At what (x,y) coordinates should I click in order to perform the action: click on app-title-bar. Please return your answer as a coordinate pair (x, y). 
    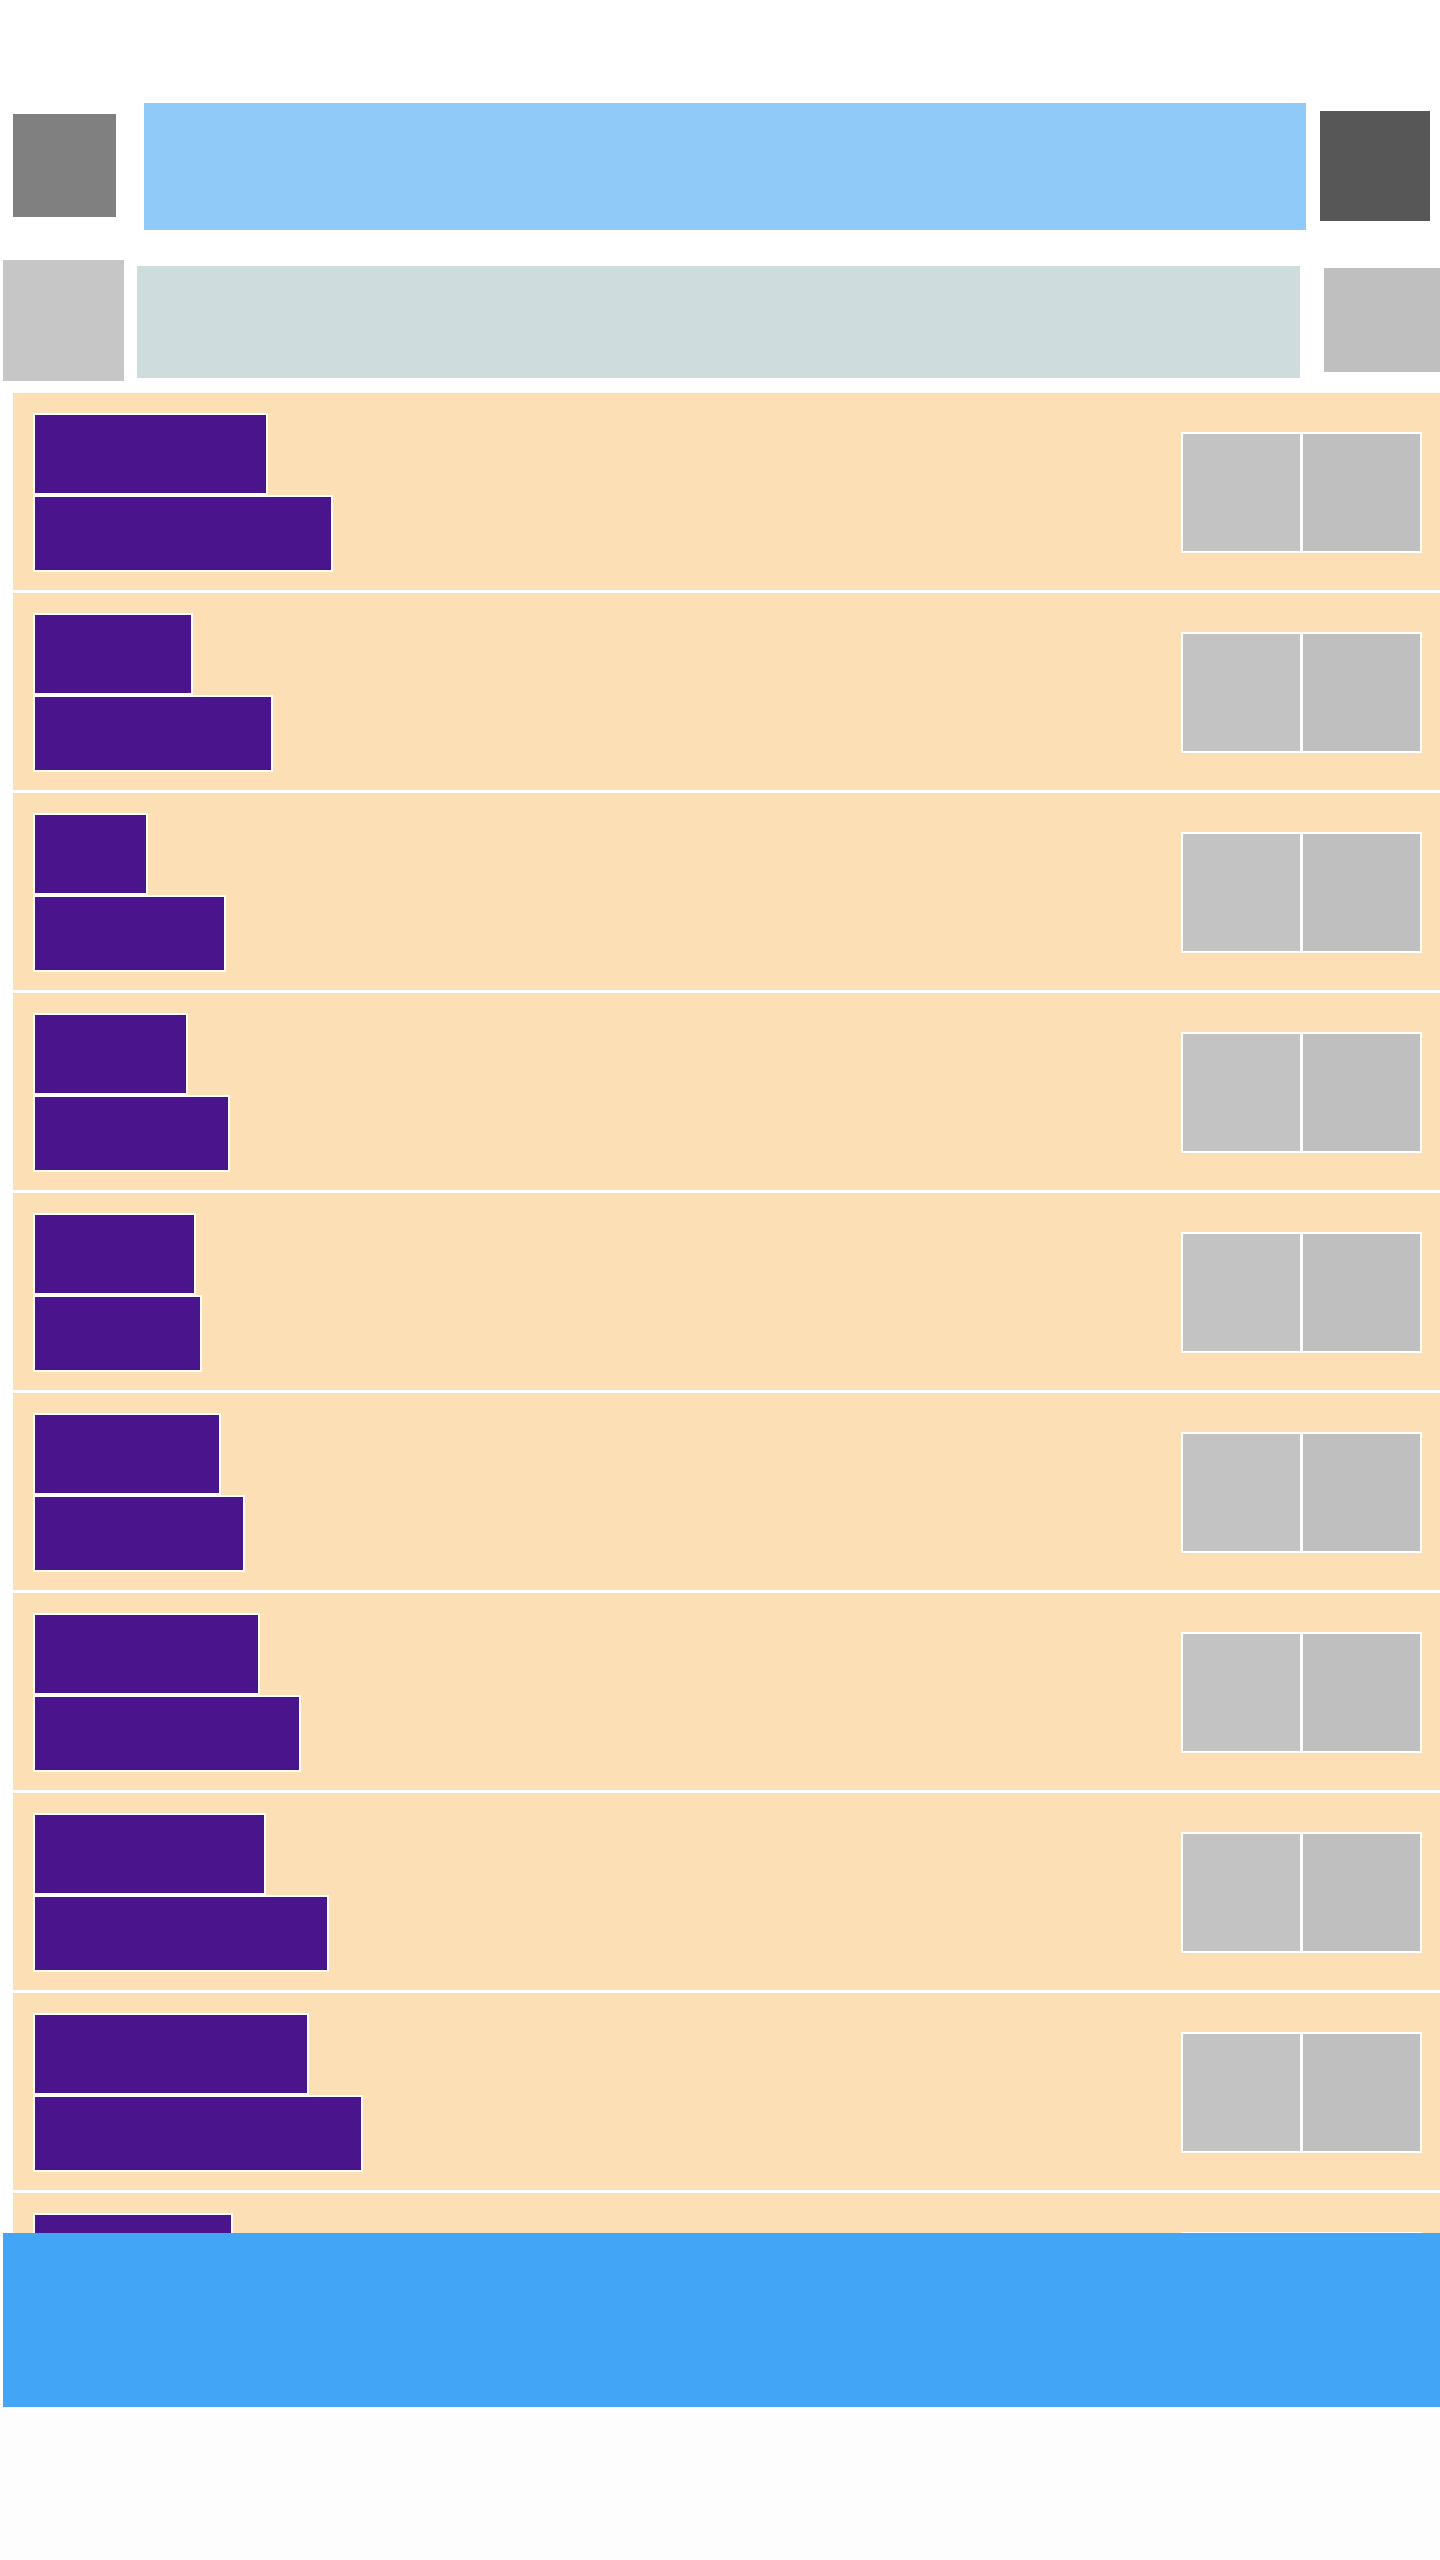
    Looking at the image, I should click on (725, 166).